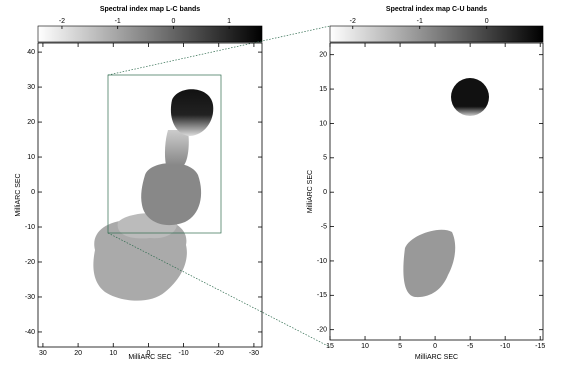 The image size is (575, 377). What do you see at coordinates (78, 353) in the screenshot?
I see `x-tick-label: 20` at bounding box center [78, 353].